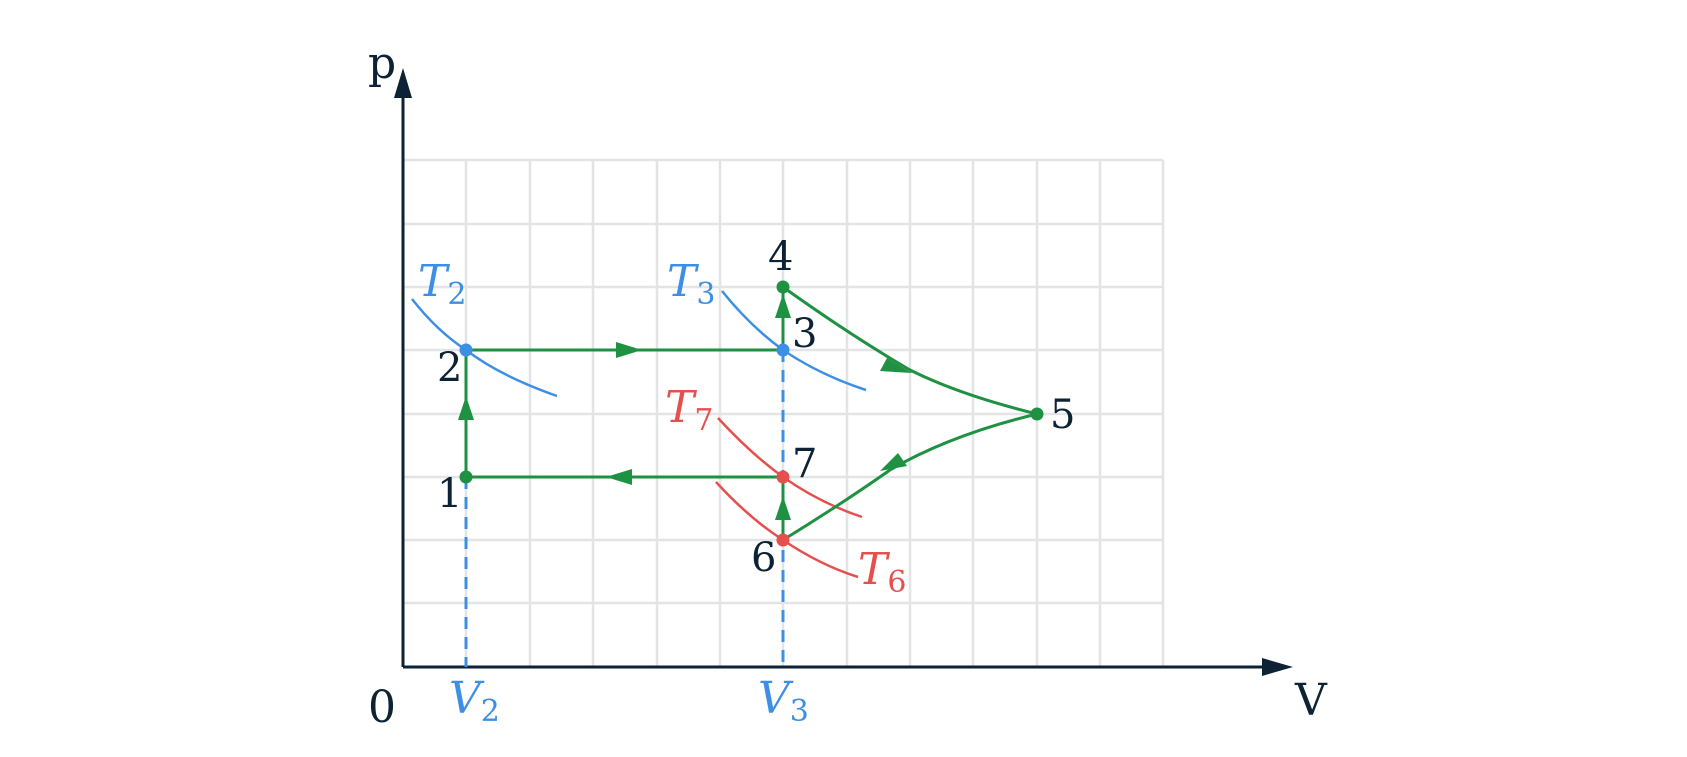 Image resolution: width=1687 pixels, height=757 pixels. What do you see at coordinates (466, 477) in the screenshot?
I see `point-1-marker` at bounding box center [466, 477].